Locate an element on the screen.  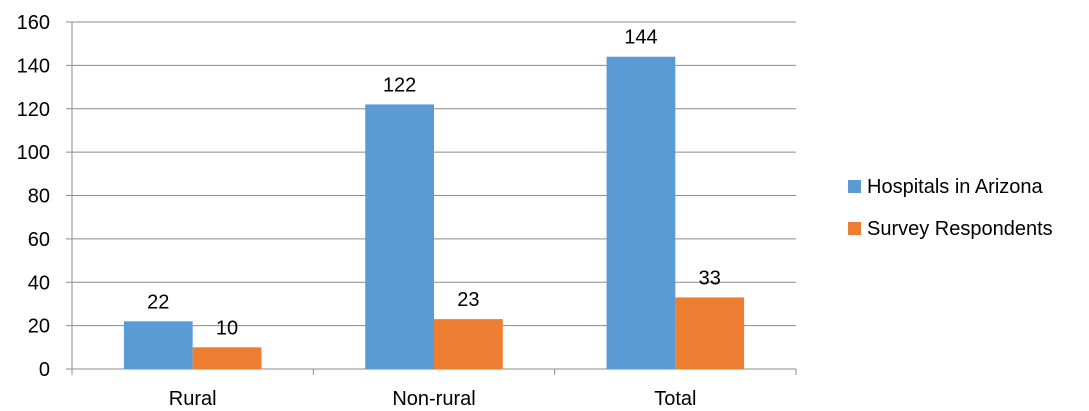
bar-hospitals-total is located at coordinates (641, 212).